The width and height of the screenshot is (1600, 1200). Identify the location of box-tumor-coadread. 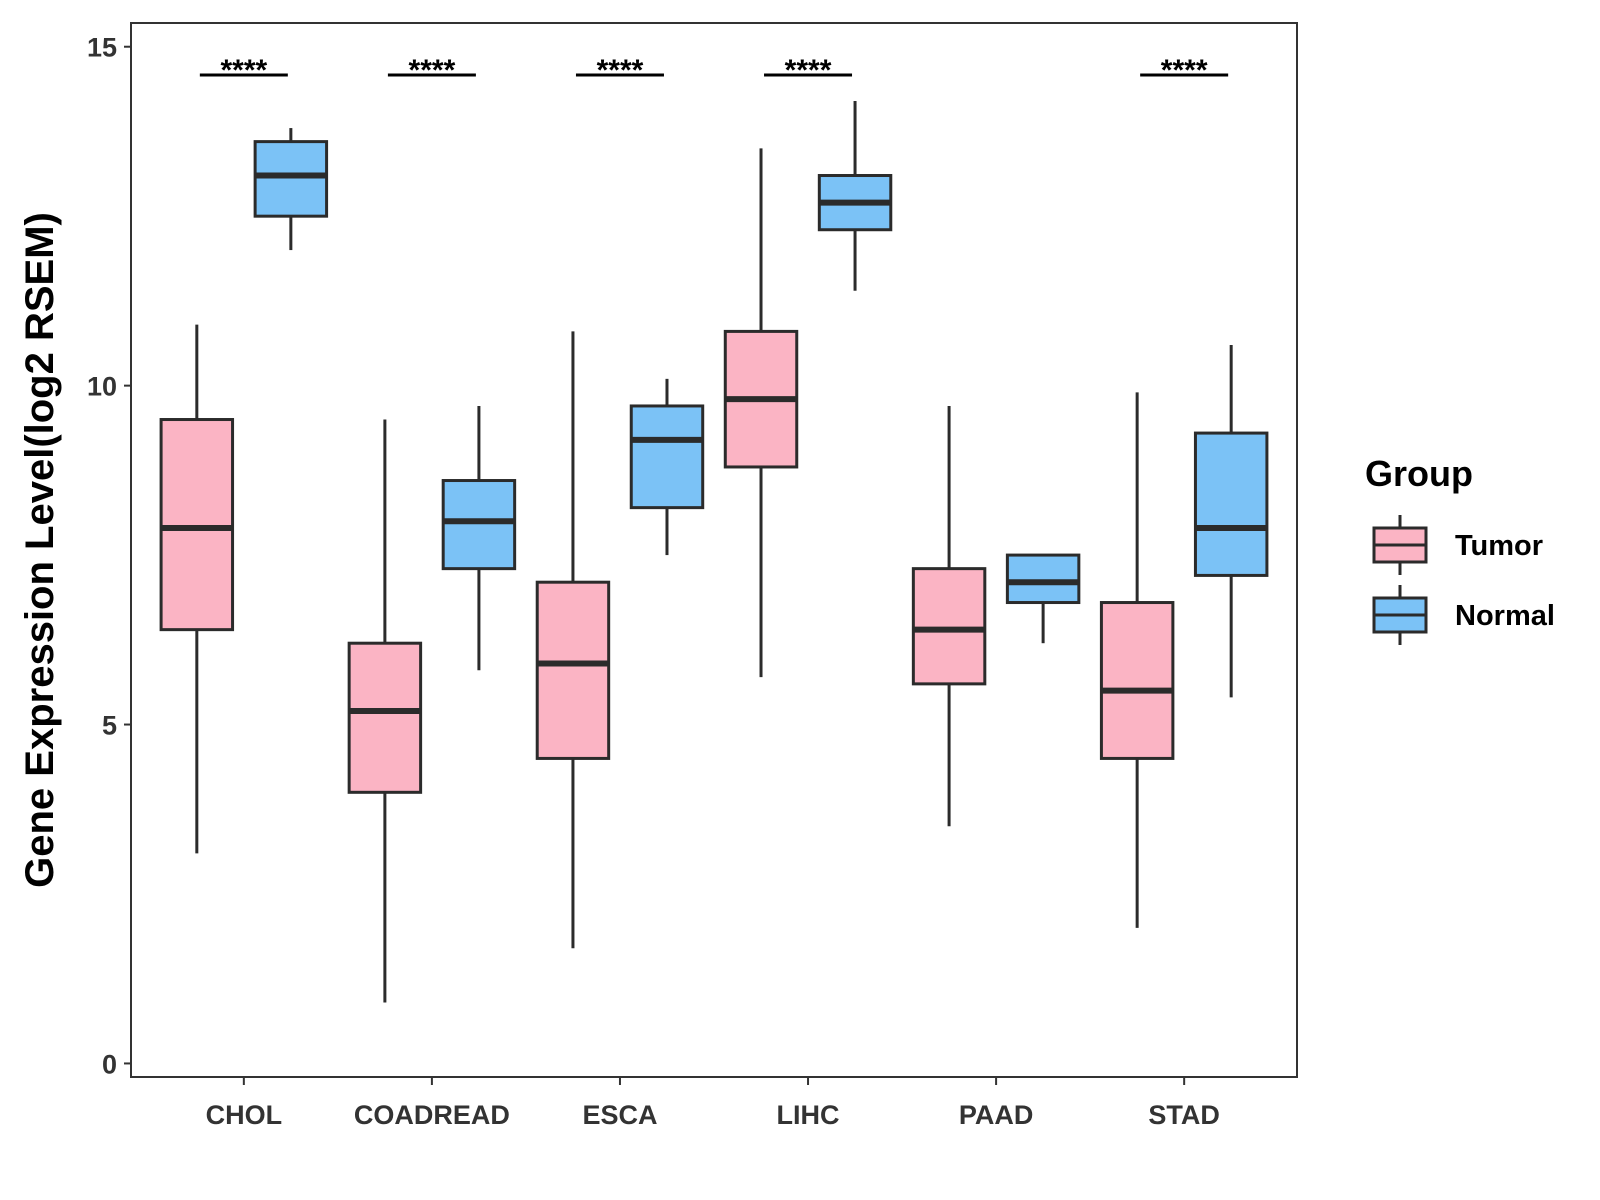
(385, 711).